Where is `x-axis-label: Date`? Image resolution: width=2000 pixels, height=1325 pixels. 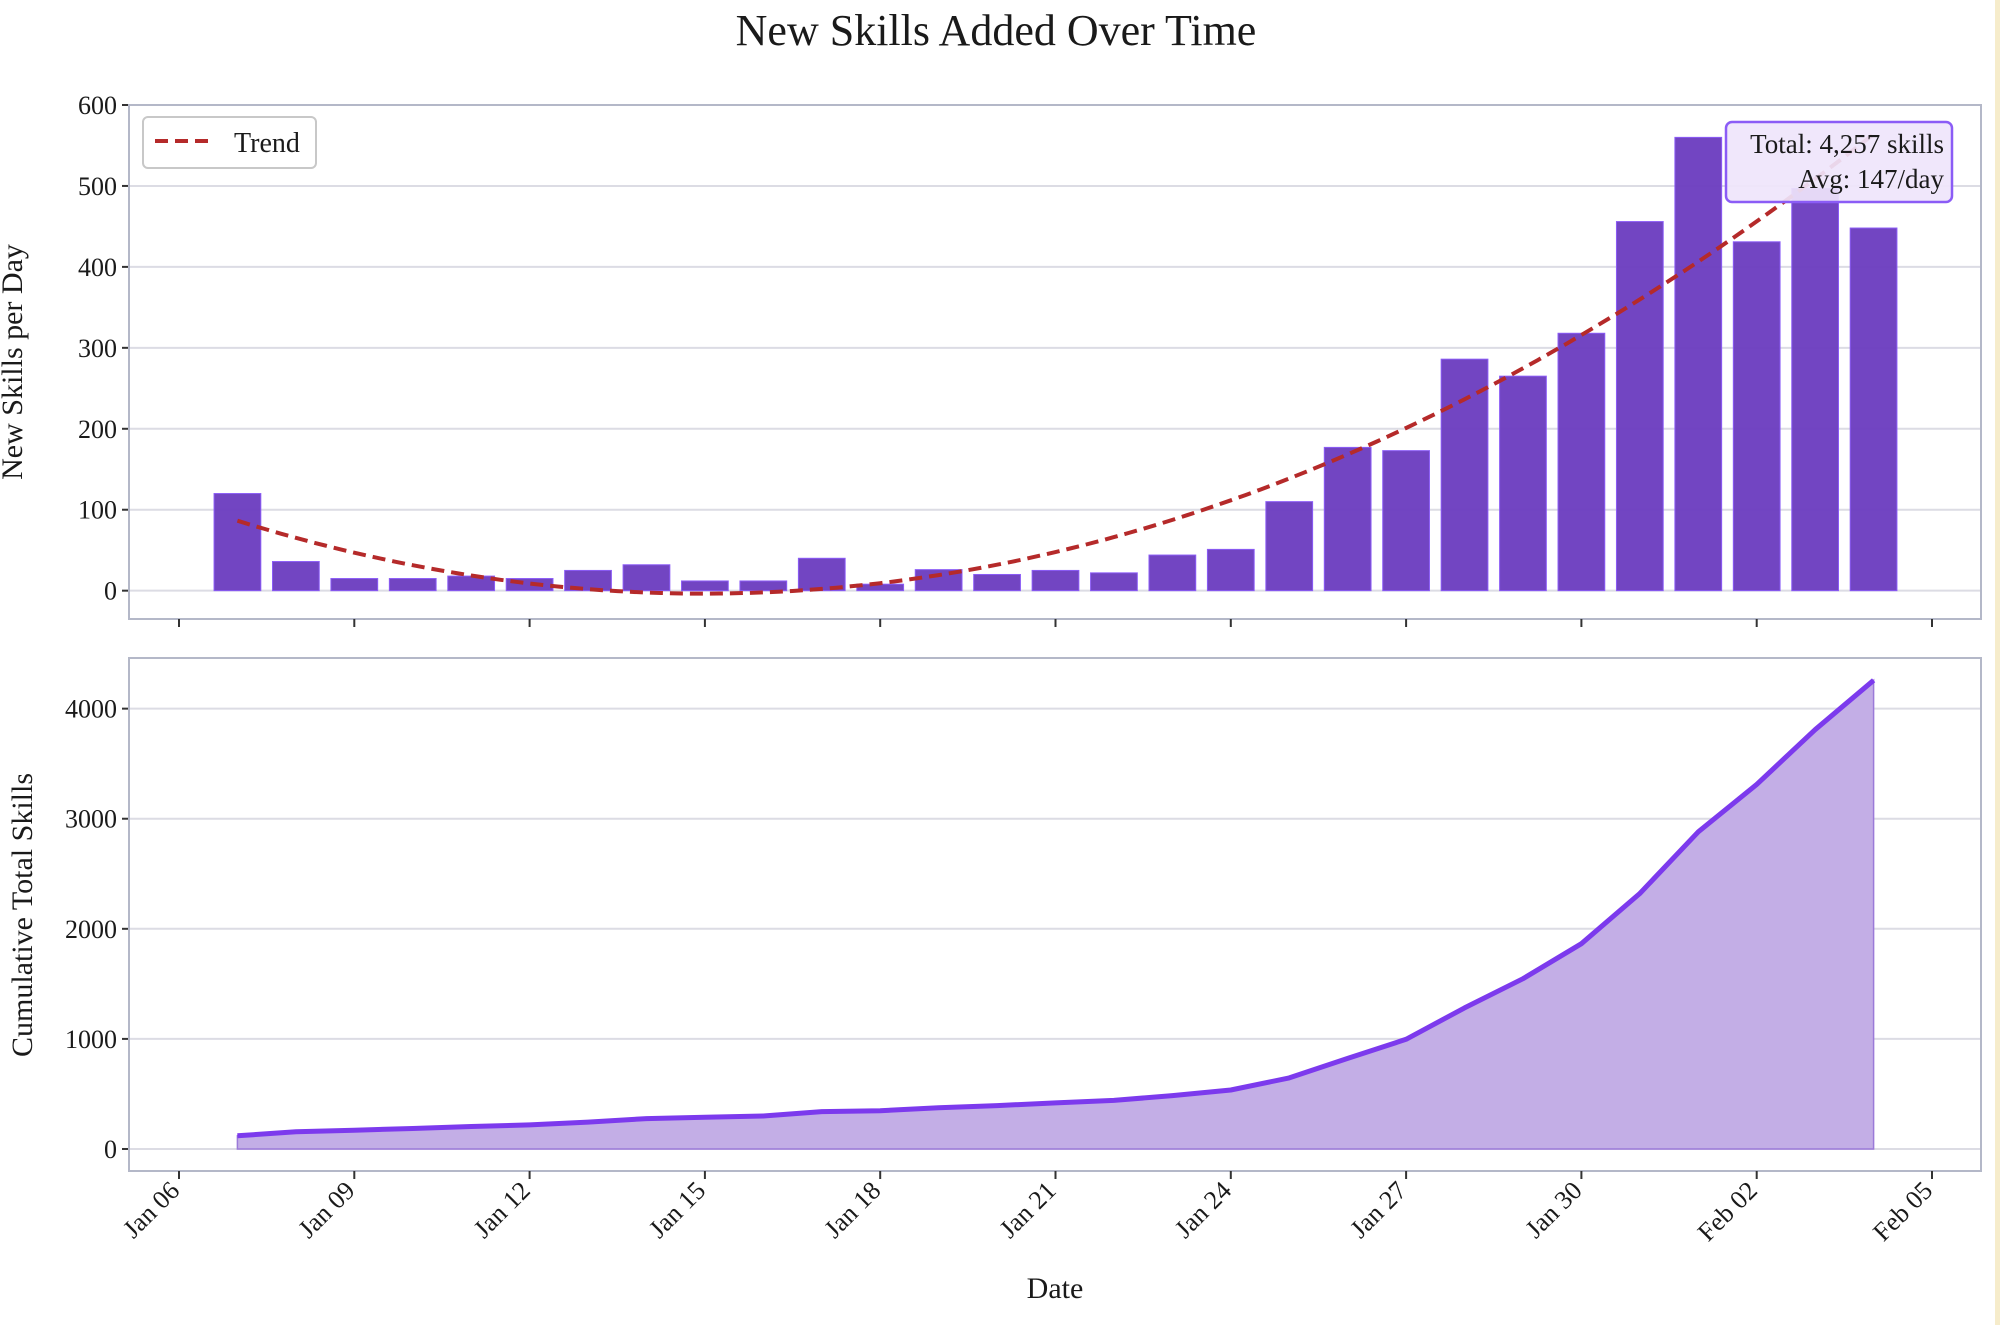 x-axis-label: Date is located at coordinates (1055, 1288).